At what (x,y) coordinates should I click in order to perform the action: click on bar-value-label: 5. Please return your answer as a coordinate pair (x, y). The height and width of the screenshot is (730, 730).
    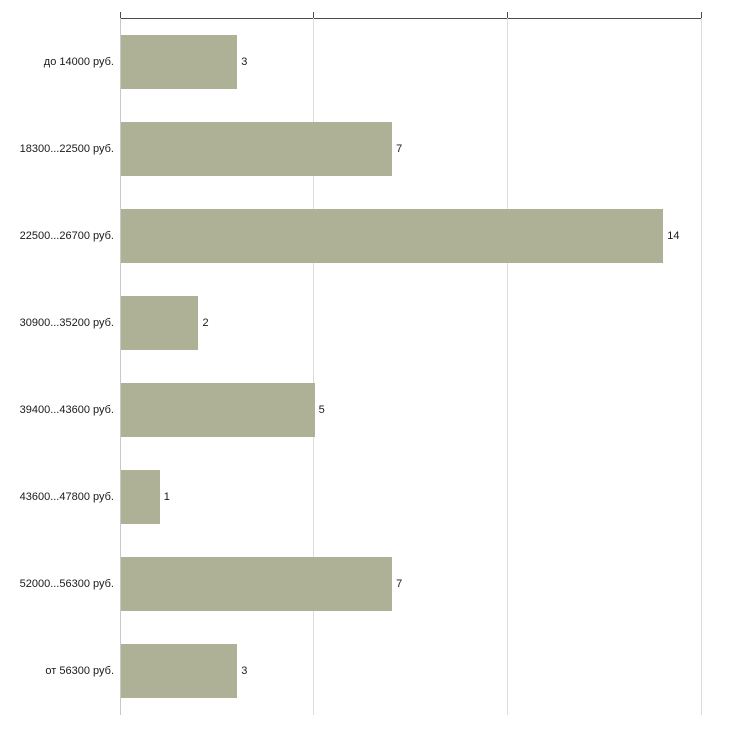
    Looking at the image, I should click on (321, 410).